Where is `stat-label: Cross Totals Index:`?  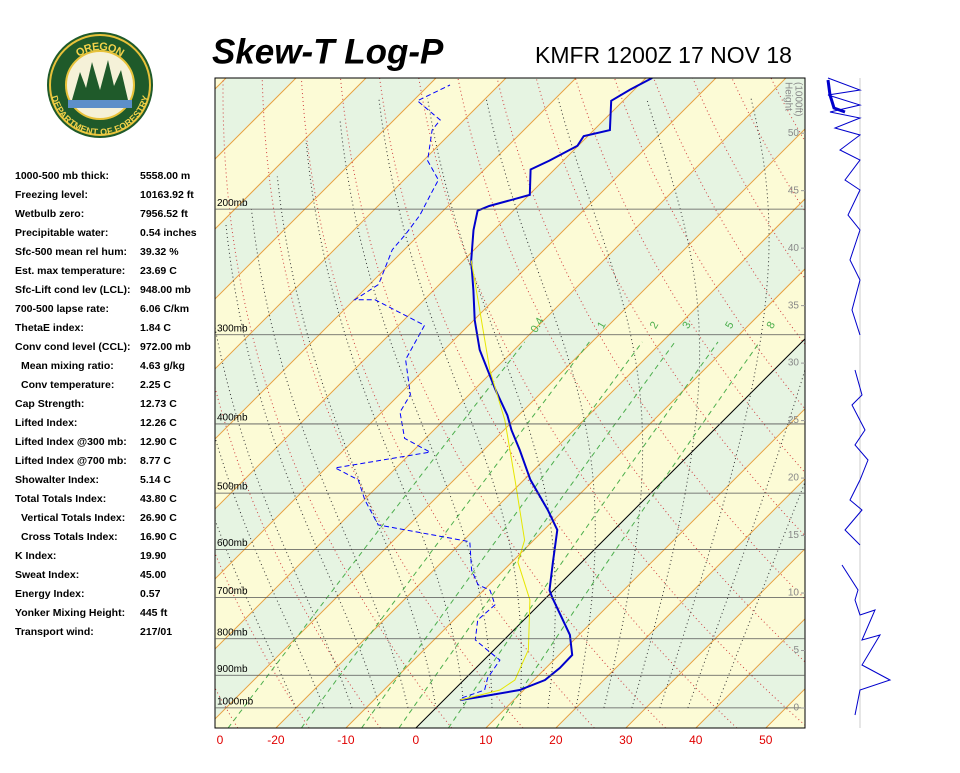 stat-label: Cross Totals Index: is located at coordinates (69, 537).